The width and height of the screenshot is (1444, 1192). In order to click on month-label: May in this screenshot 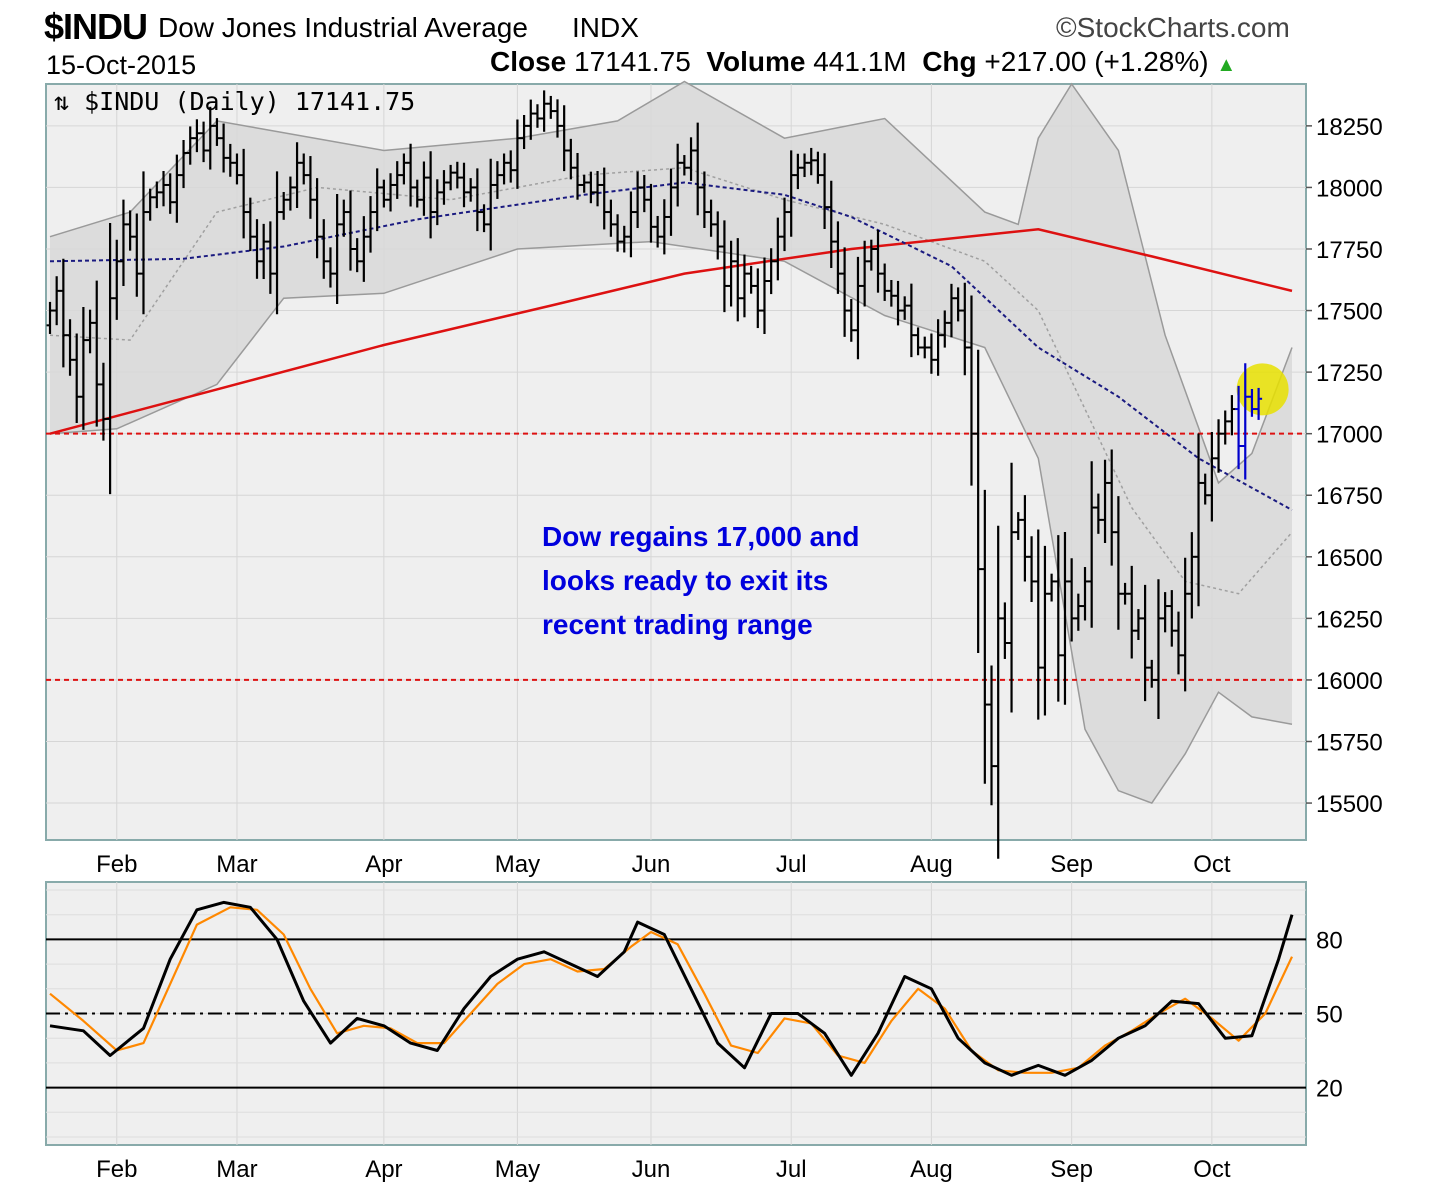, I will do `click(517, 864)`.